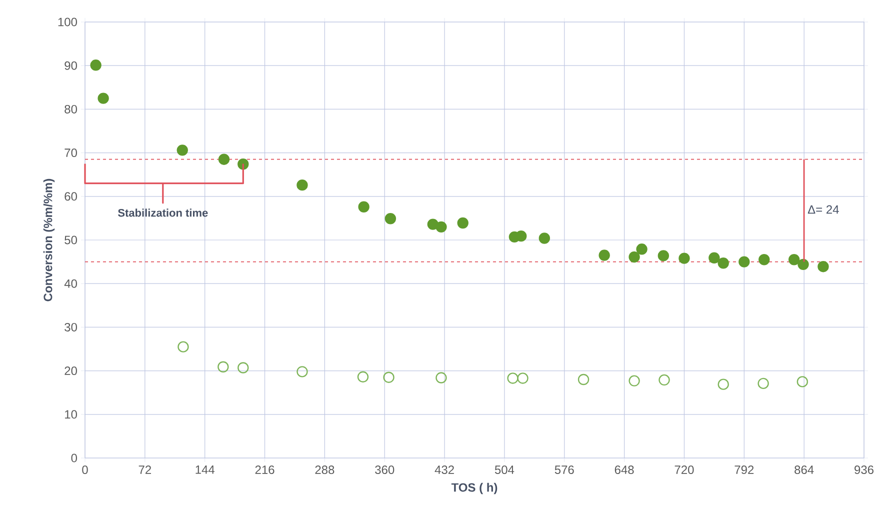 This screenshot has height=531, width=881. I want to click on y-axis-title: Conversion (%m/%m), so click(49, 240).